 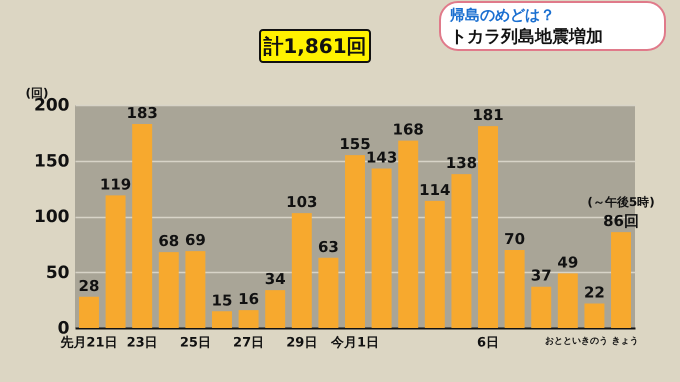 What do you see at coordinates (195, 343) in the screenshot?
I see `x-tick-label: 25日` at bounding box center [195, 343].